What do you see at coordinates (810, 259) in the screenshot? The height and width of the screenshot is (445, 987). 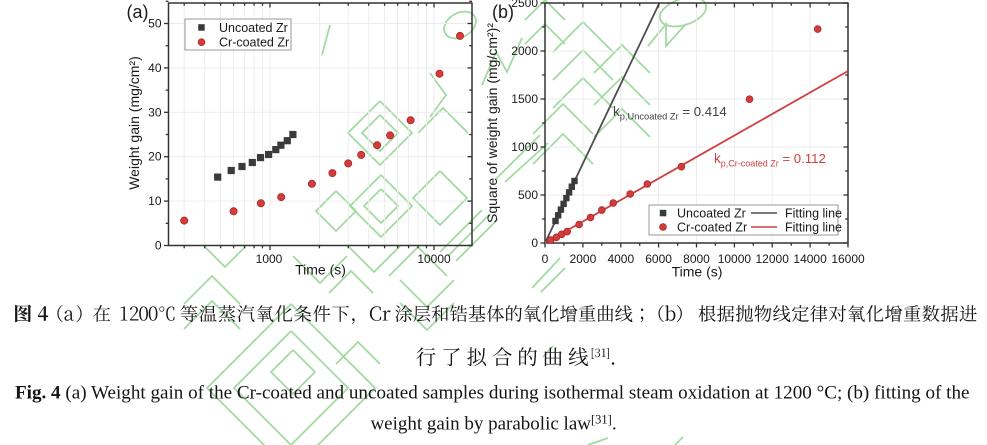 I see `svg-text: 14000` at bounding box center [810, 259].